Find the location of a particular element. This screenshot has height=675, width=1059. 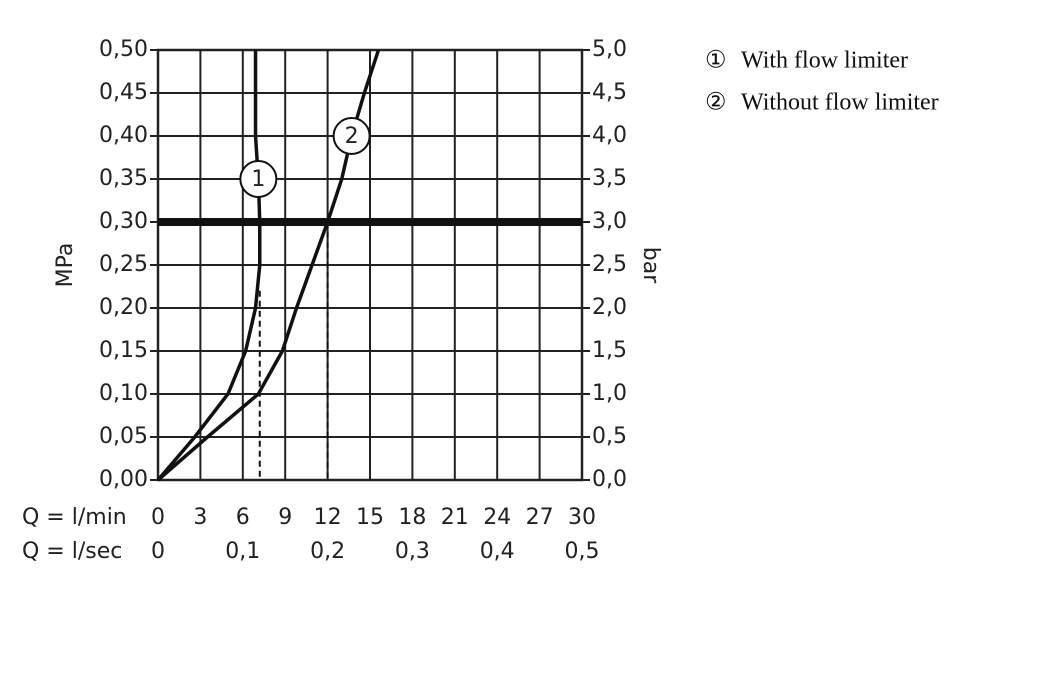

y2-tick-label: 0,5 is located at coordinates (609, 436).